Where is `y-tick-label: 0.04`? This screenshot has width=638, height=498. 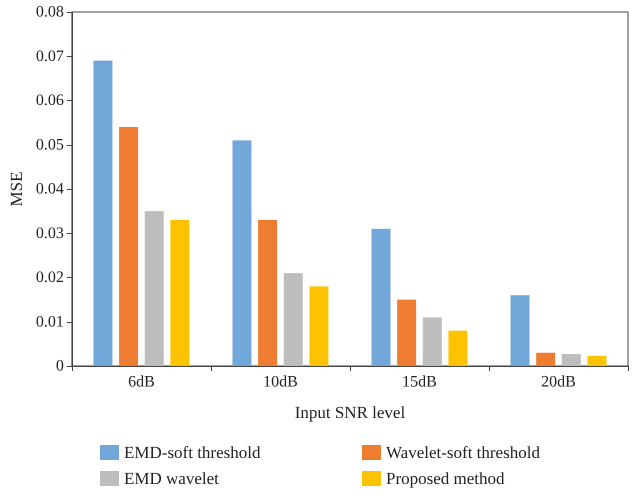 y-tick-label: 0.04 is located at coordinates (50, 189).